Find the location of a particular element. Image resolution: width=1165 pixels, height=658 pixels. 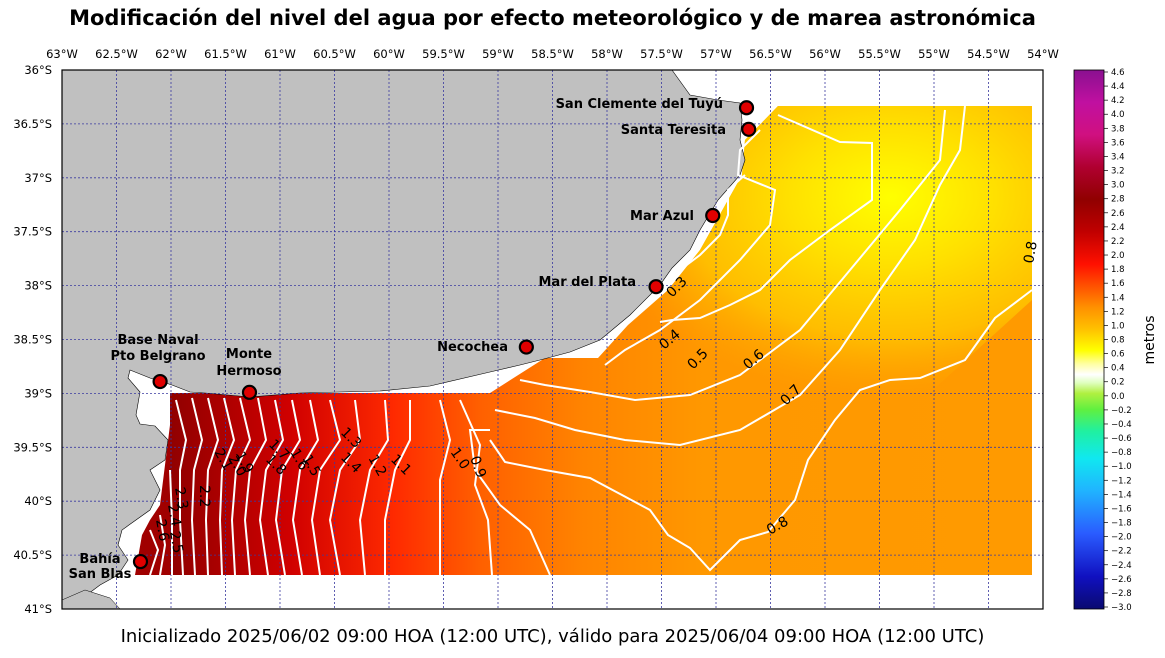

colorbar-tick-label: 0.8 is located at coordinates (1118, 341).